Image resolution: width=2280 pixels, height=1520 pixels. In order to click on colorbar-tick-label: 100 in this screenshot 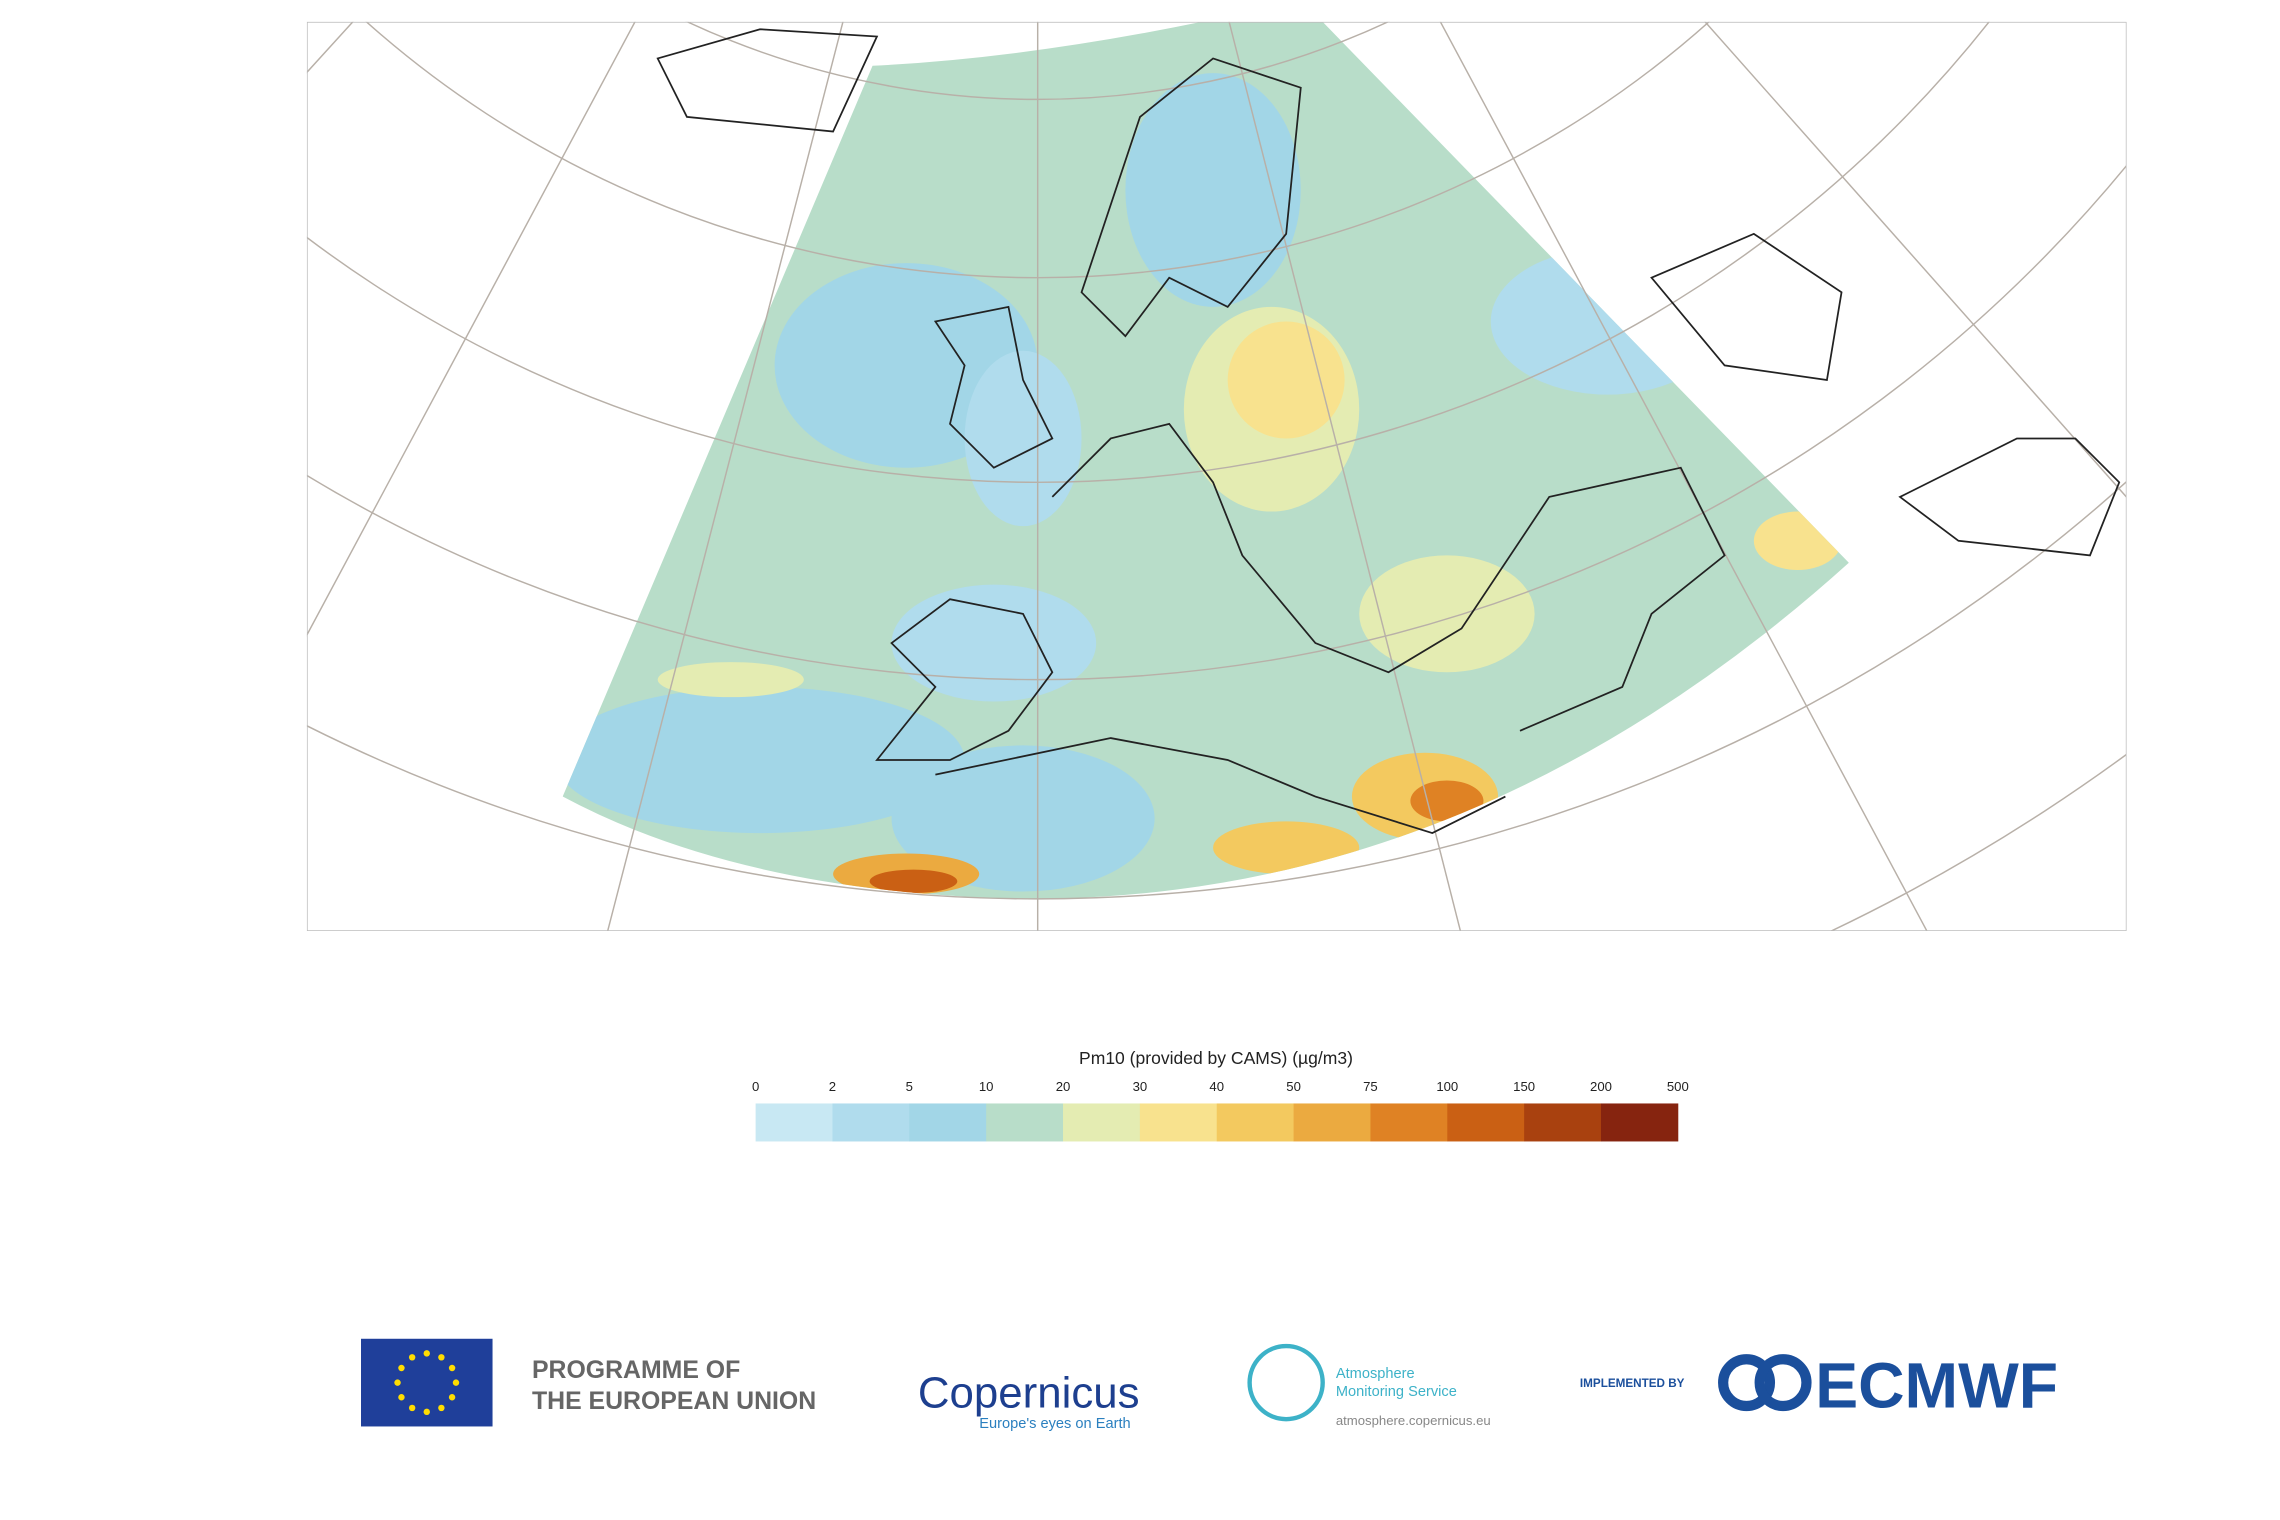, I will do `click(1447, 1086)`.